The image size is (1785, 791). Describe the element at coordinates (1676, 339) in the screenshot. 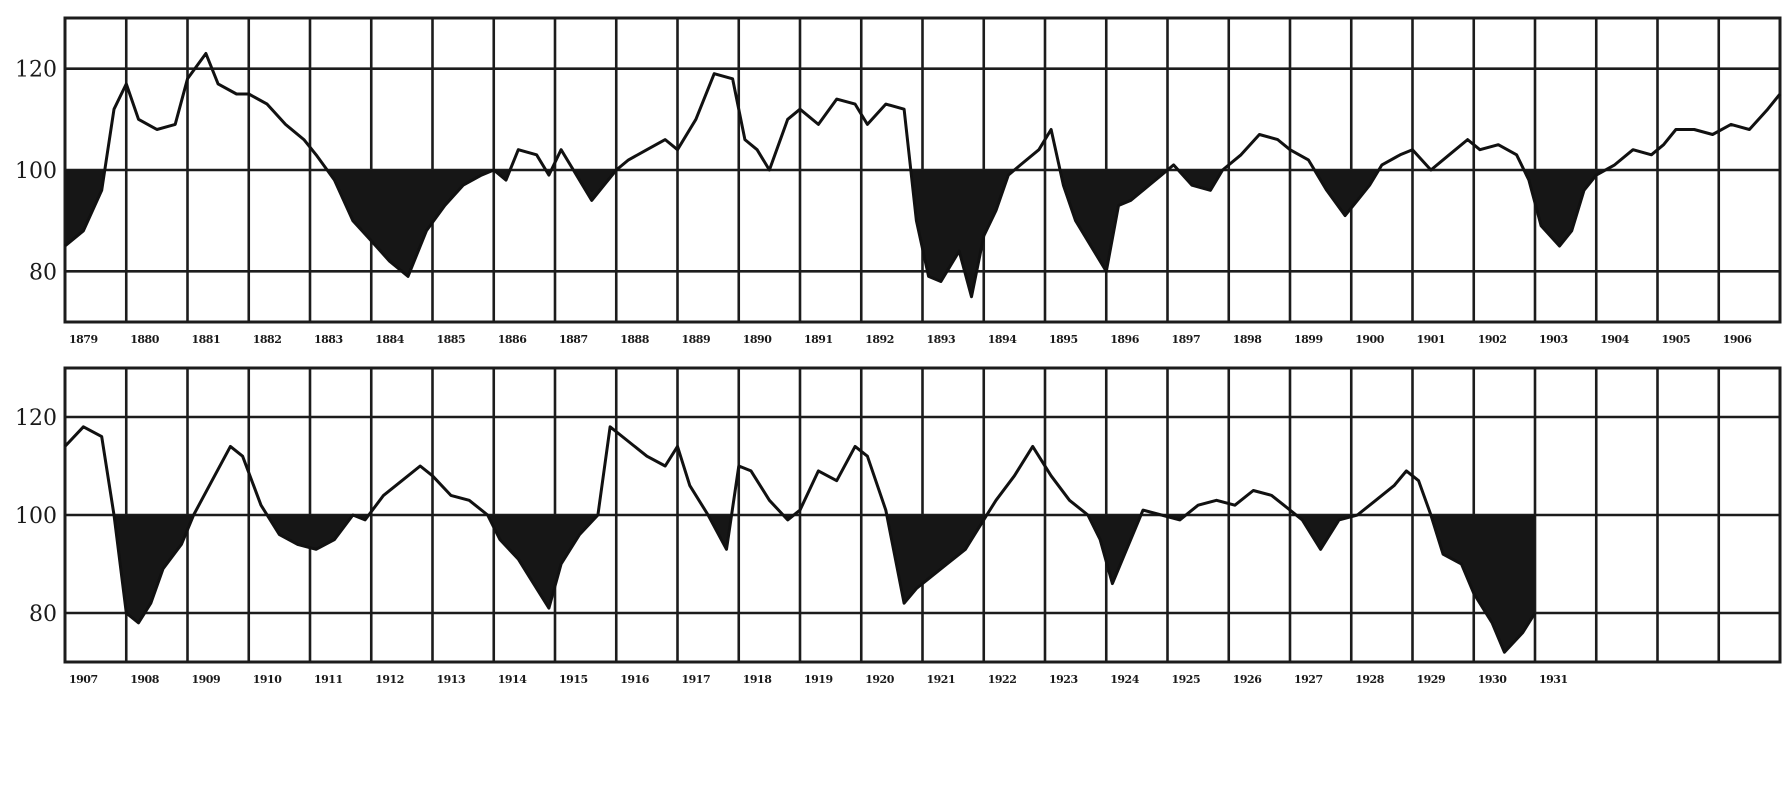

I see `x-tick-label: 1905` at that location.